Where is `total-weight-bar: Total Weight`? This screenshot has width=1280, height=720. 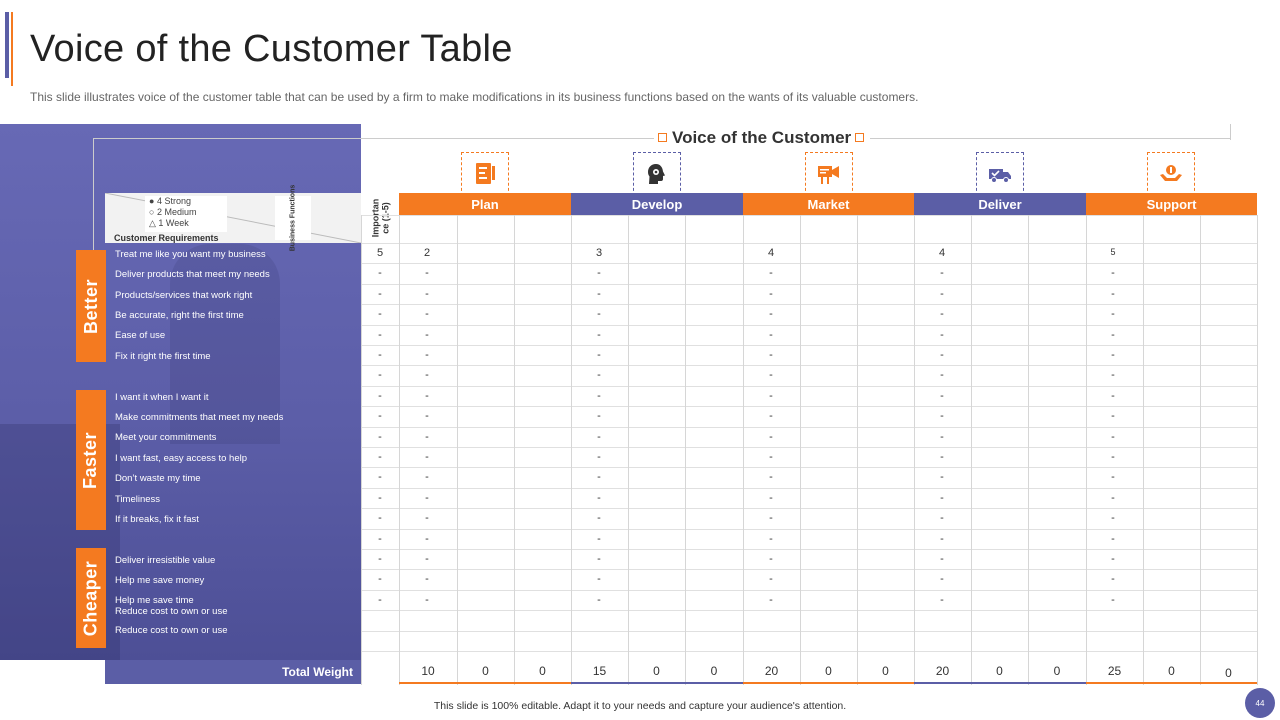 total-weight-bar: Total Weight is located at coordinates (233, 672).